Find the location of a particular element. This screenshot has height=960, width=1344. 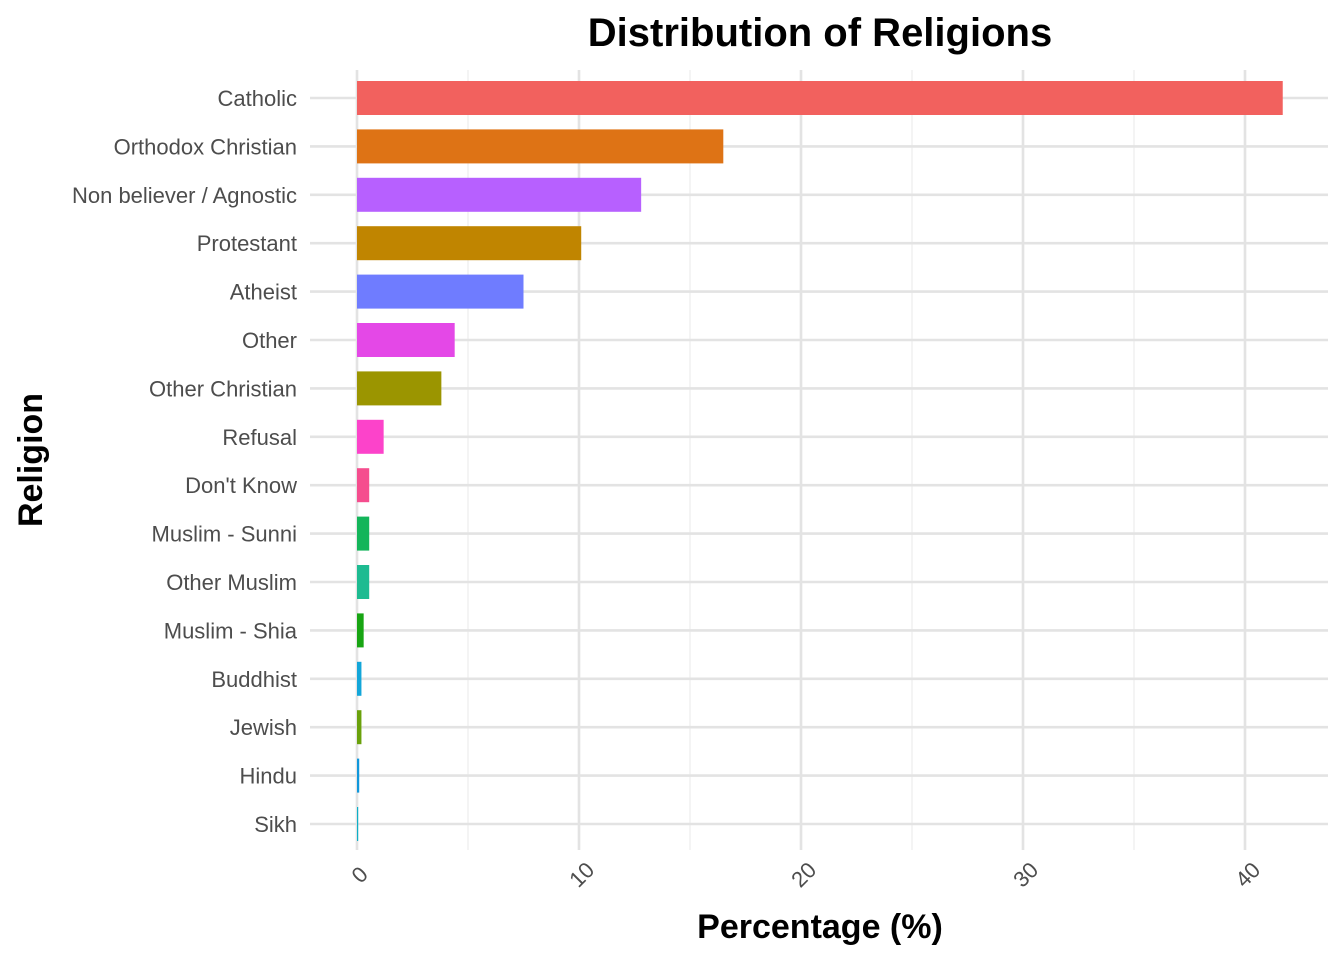

category-label: Refusal is located at coordinates (259, 437).